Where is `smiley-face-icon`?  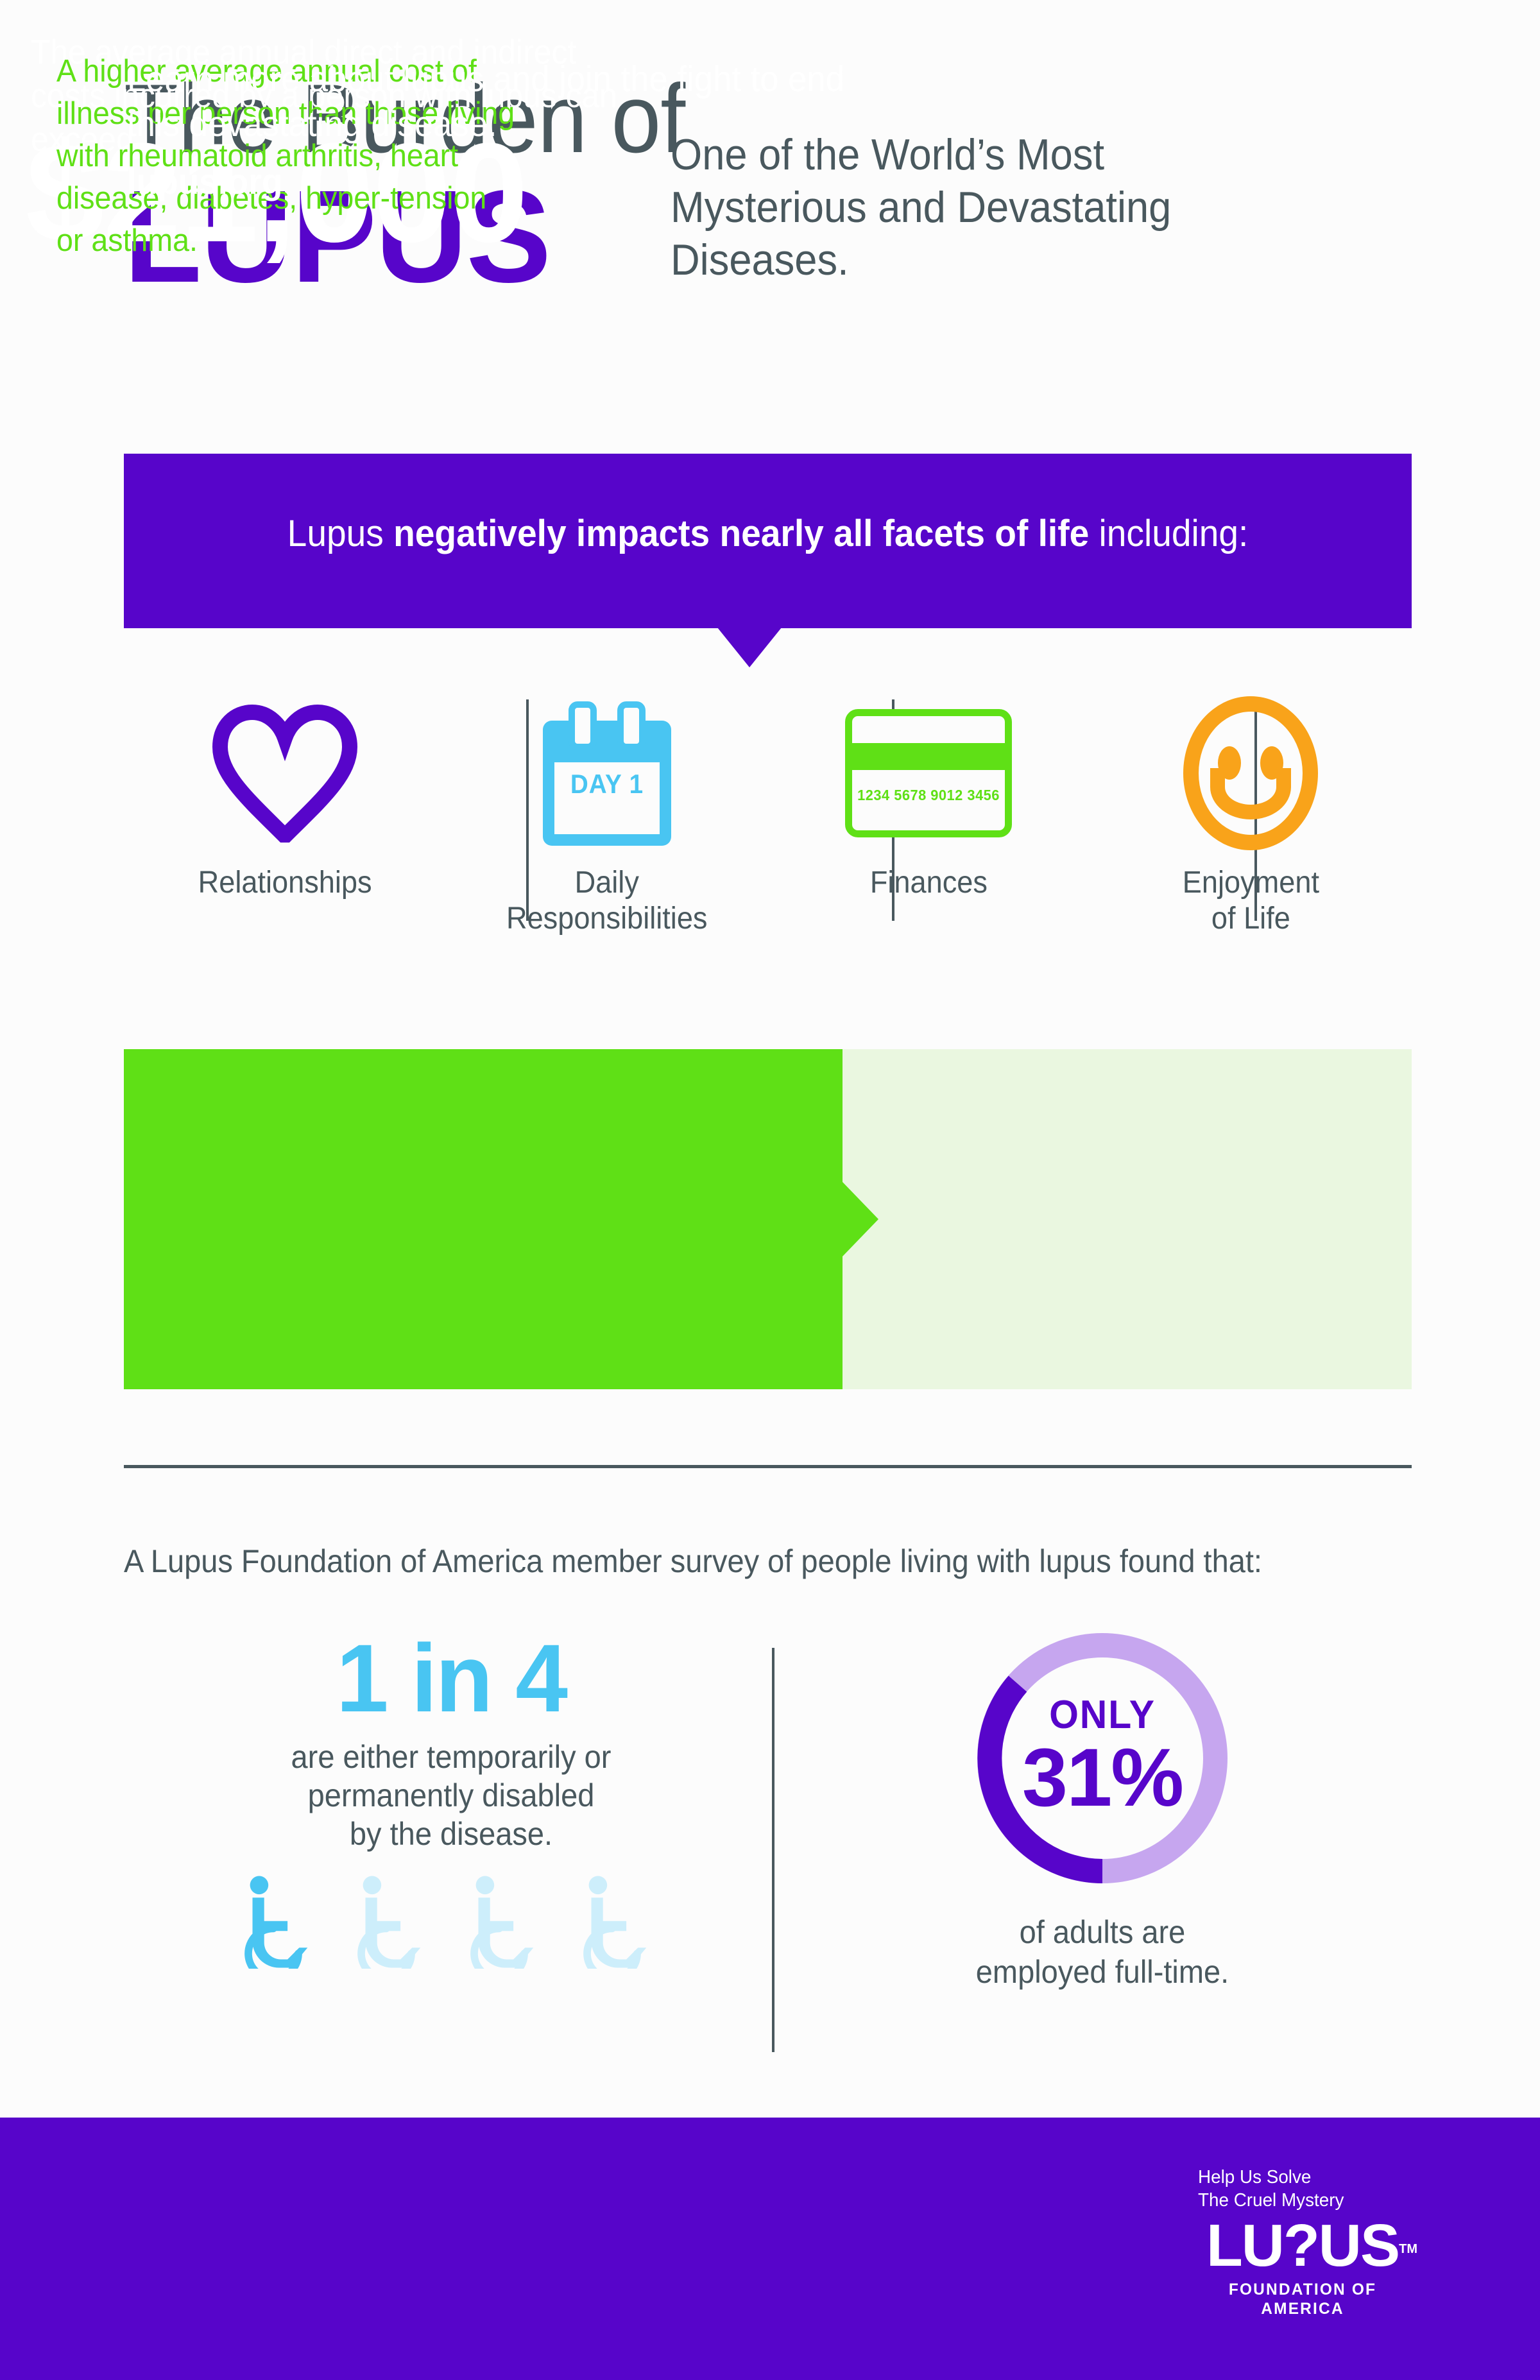
smiley-face-icon is located at coordinates (1251, 773).